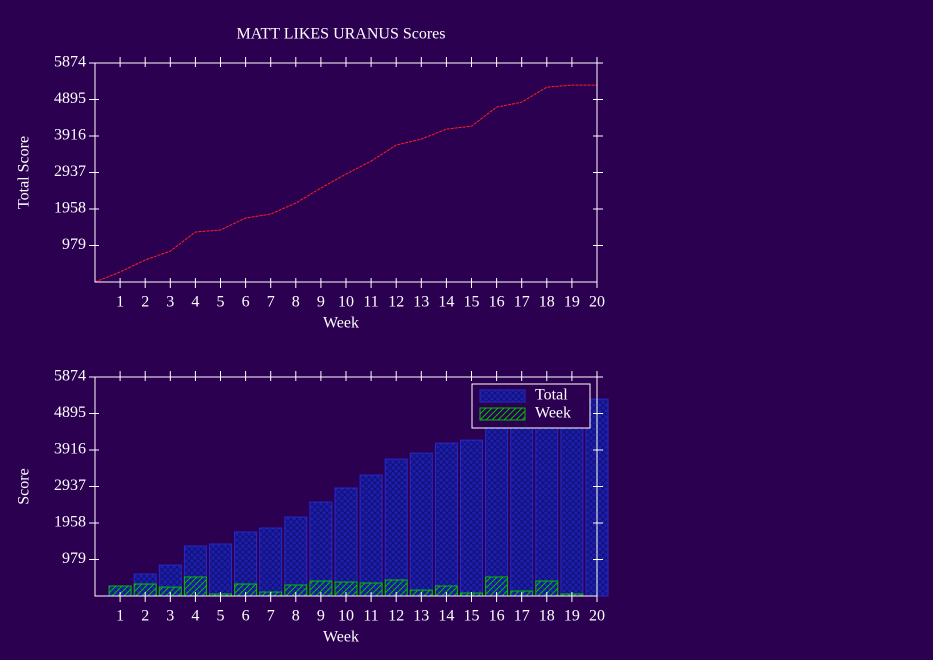  I want to click on legend-label: Week, so click(553, 413).